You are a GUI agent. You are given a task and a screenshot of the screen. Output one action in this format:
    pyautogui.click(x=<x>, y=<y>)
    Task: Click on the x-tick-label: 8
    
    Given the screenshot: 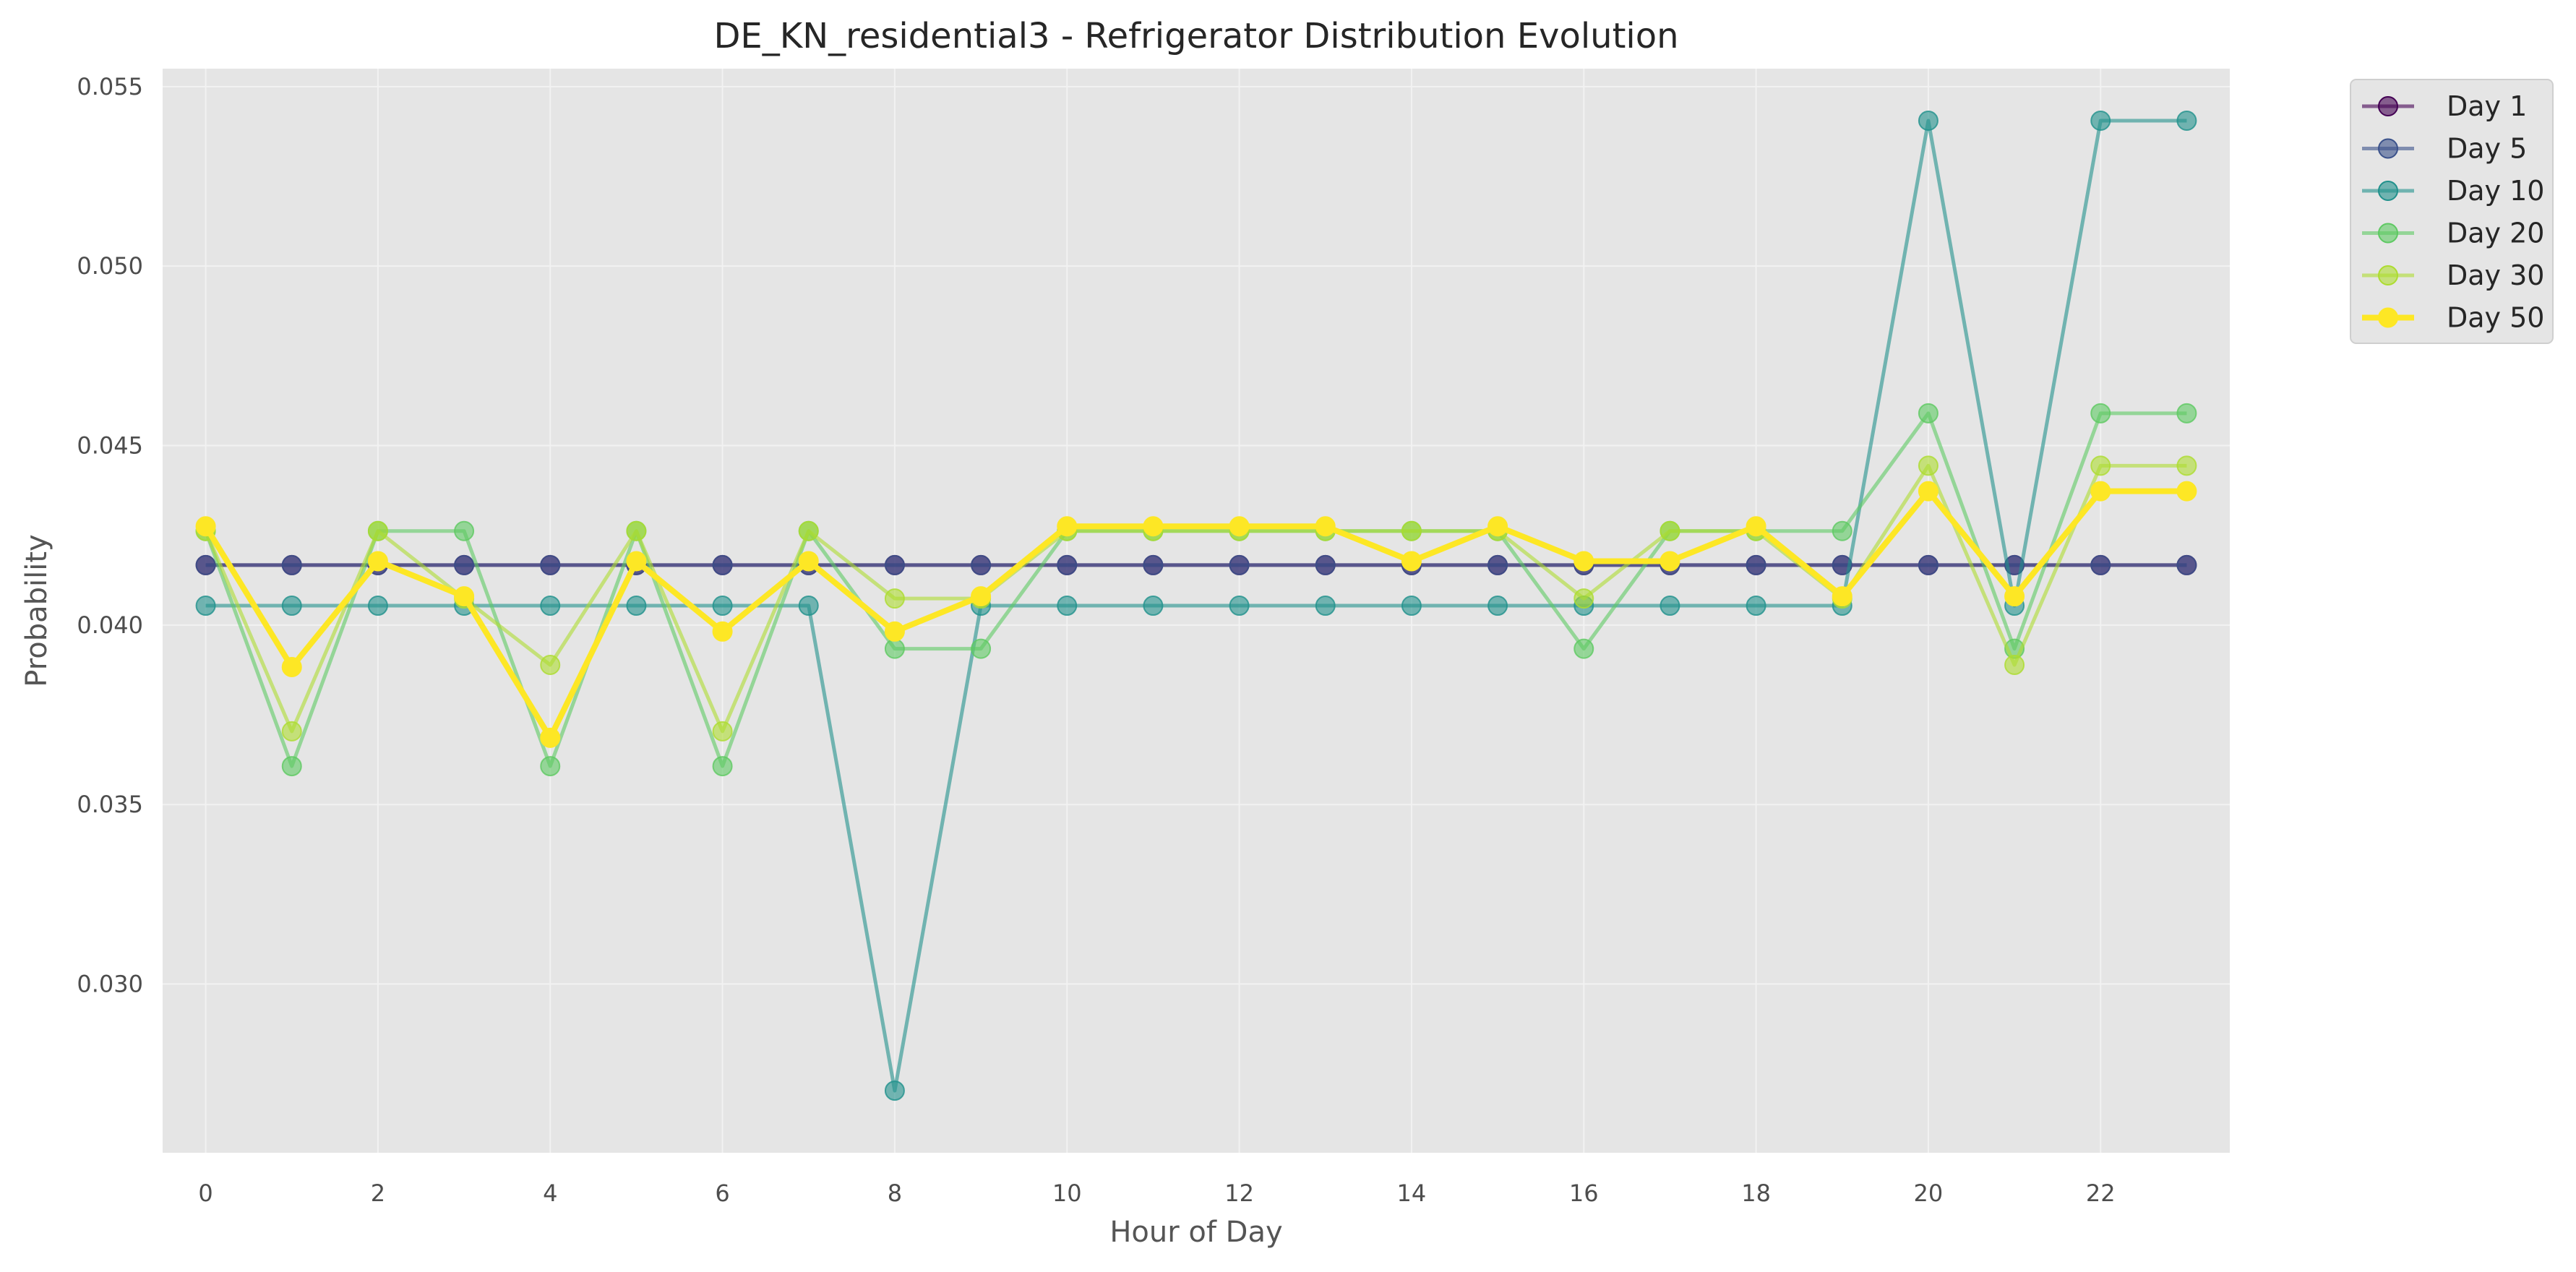 What is the action you would take?
    pyautogui.click(x=895, y=1193)
    